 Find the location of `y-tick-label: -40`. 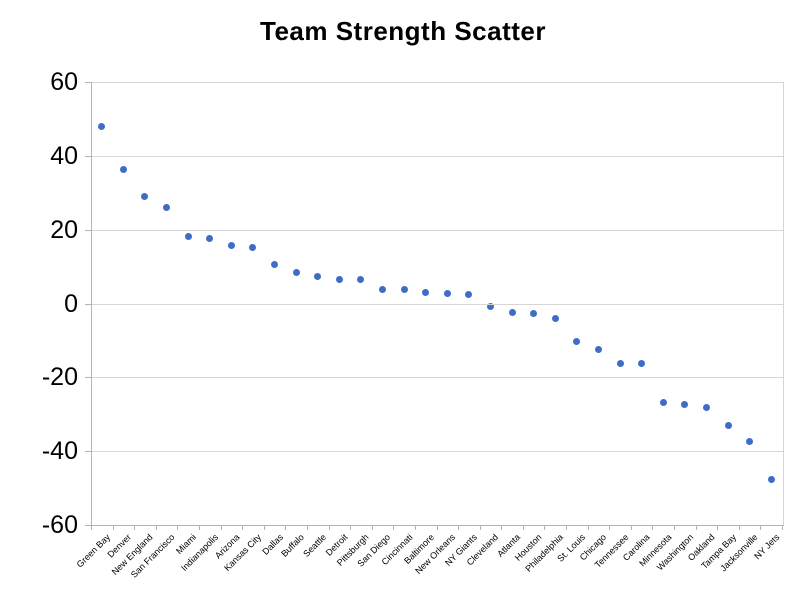

y-tick-label: -40 is located at coordinates (59, 451).